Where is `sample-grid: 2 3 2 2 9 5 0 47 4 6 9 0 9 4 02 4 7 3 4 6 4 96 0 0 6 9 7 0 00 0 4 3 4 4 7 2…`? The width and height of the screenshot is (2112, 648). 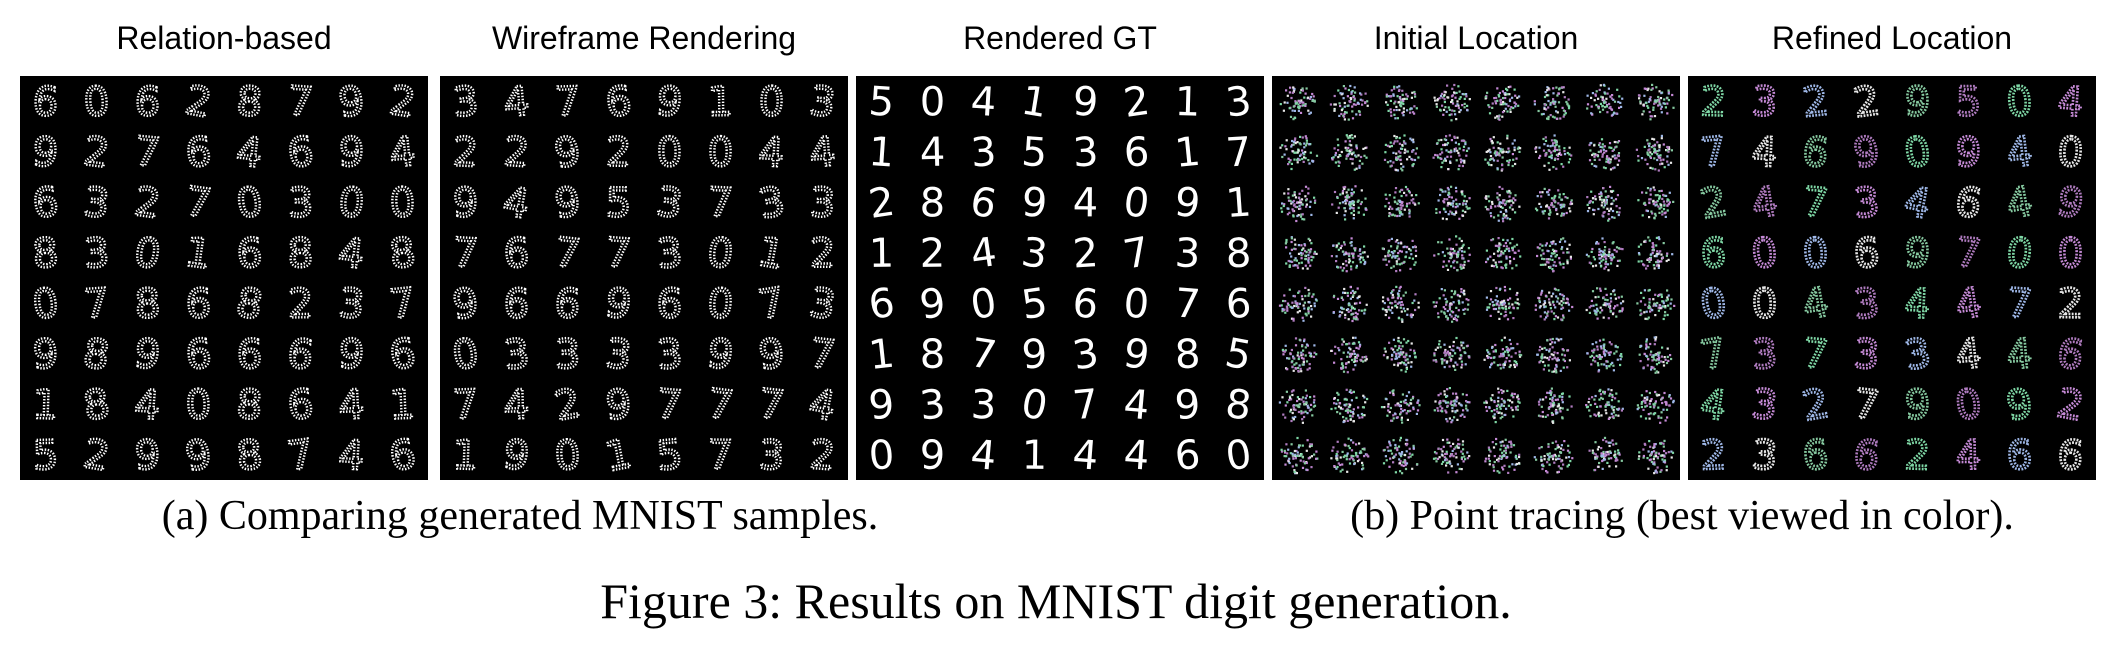
sample-grid: 2 3 2 2 9 5 0 47 4 6 9 0 9 4 02 4 7 3 4 6 4 96 0 0 6 9 7 0 00 0 4 3 4 4 7 2… is located at coordinates (1892, 278).